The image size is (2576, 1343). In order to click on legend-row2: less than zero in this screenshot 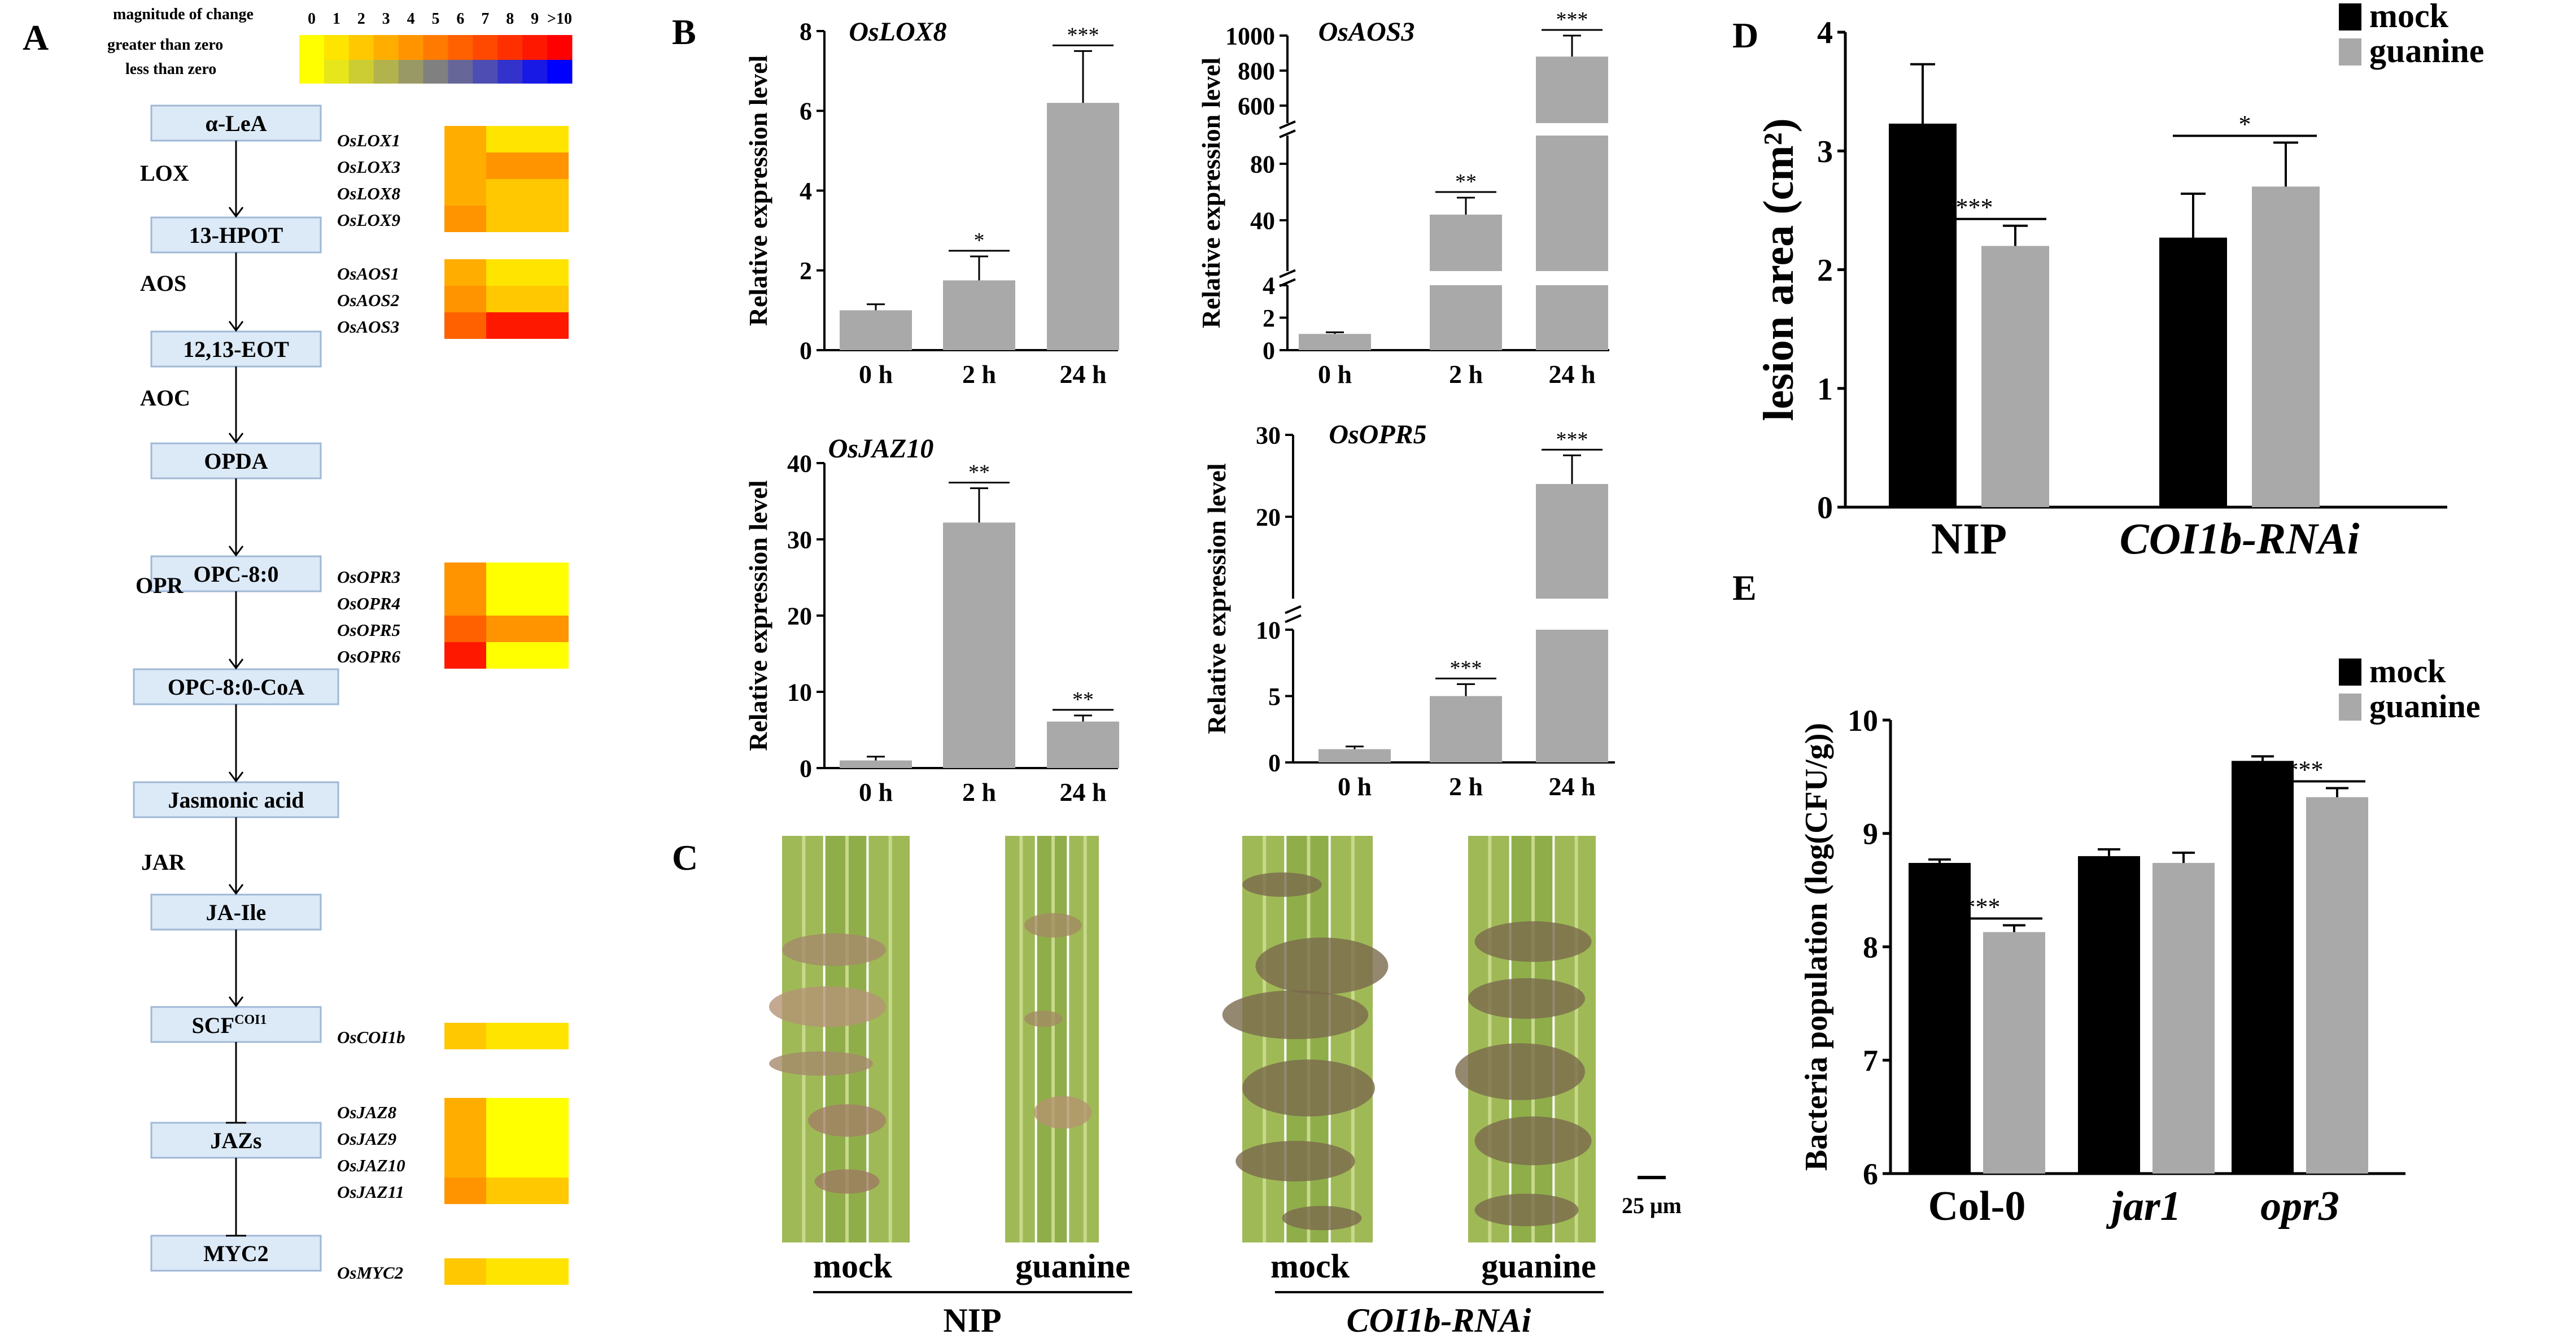, I will do `click(170, 69)`.